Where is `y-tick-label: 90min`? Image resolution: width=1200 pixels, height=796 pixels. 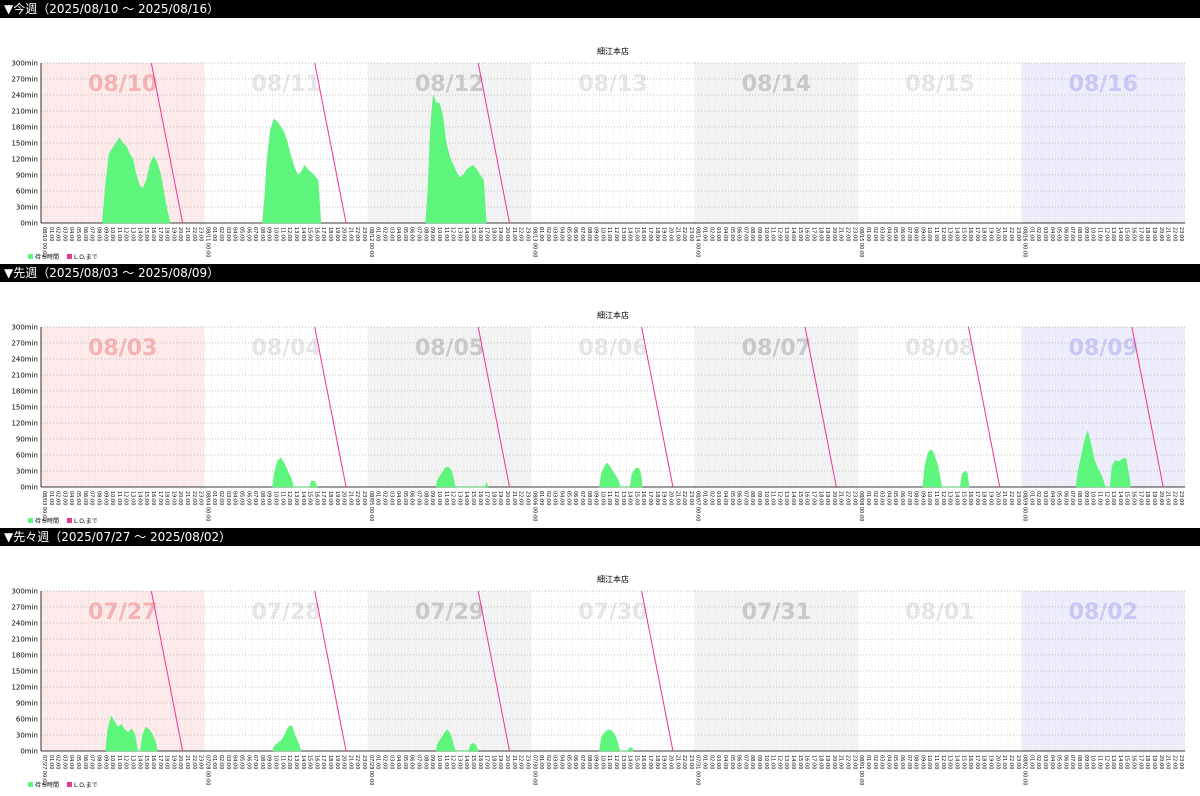 y-tick-label: 90min is located at coordinates (27, 704).